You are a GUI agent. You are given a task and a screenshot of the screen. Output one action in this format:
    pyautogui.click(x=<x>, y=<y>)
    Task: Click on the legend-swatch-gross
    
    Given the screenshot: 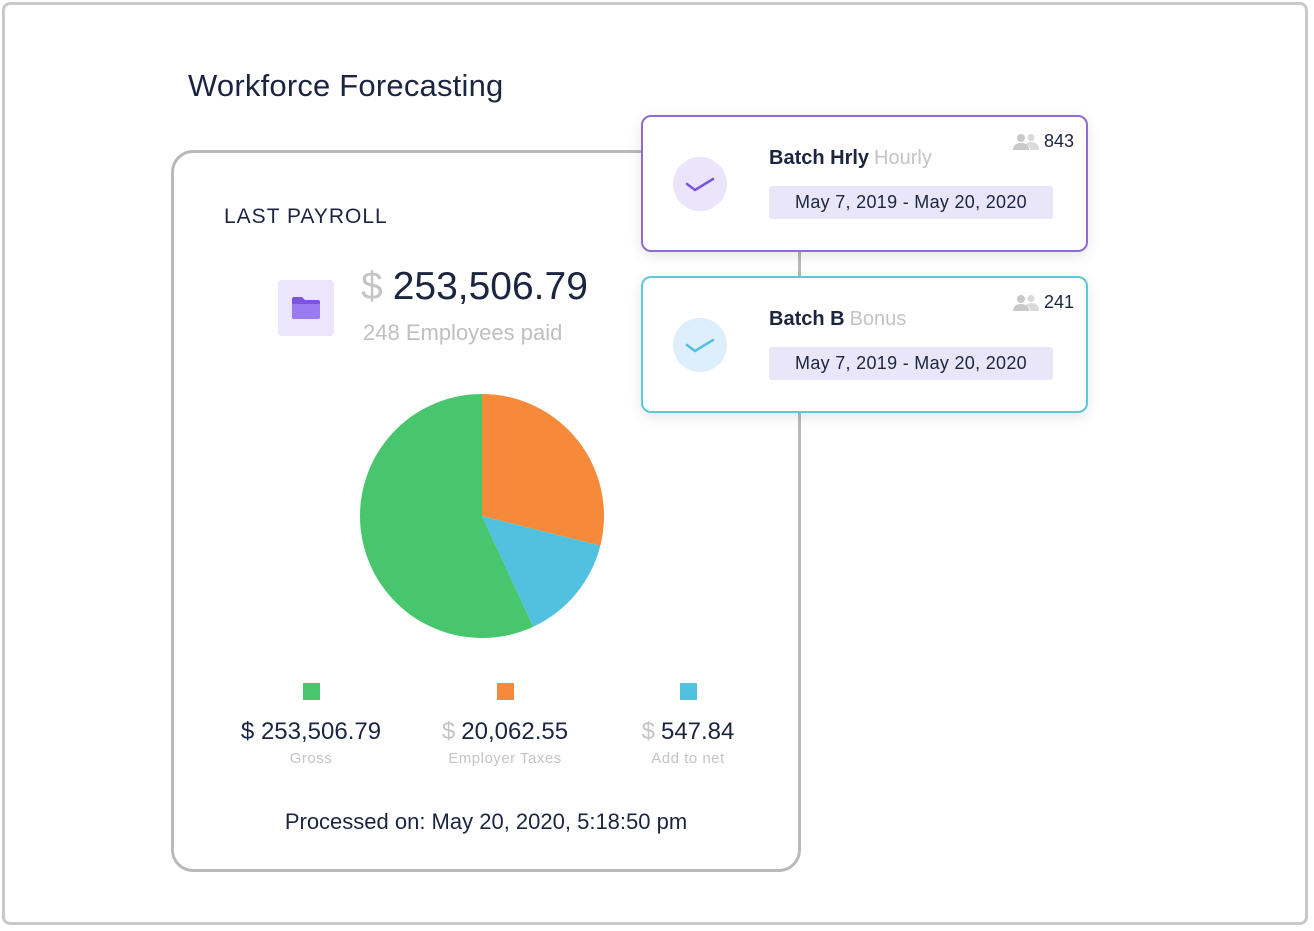 What is the action you would take?
    pyautogui.click(x=311, y=691)
    